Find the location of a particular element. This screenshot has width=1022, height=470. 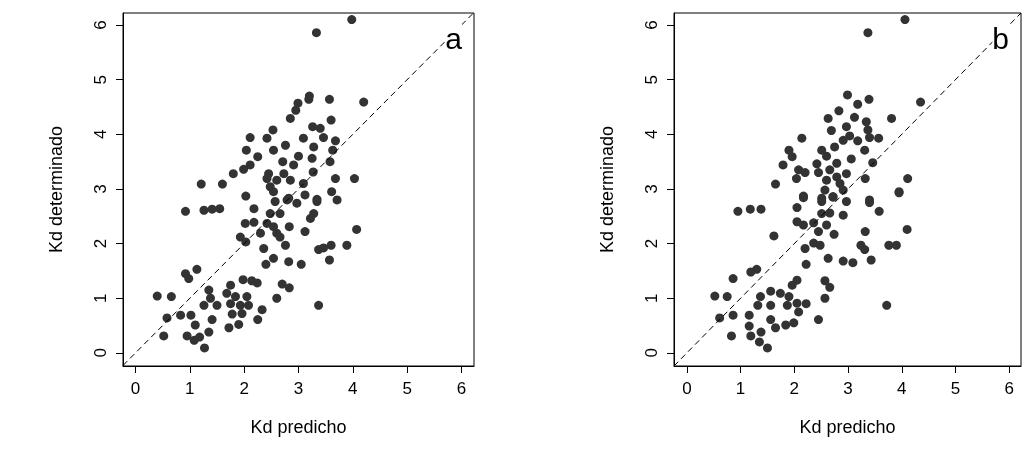

annotation: a is located at coordinates (454, 38).